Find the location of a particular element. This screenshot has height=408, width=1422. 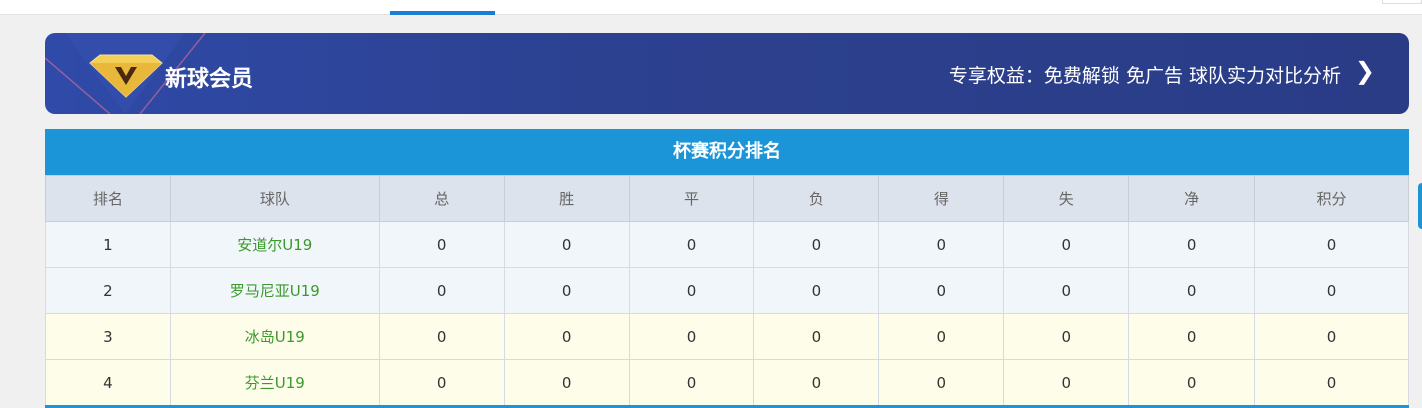

rank-cell: 1 is located at coordinates (108, 244).